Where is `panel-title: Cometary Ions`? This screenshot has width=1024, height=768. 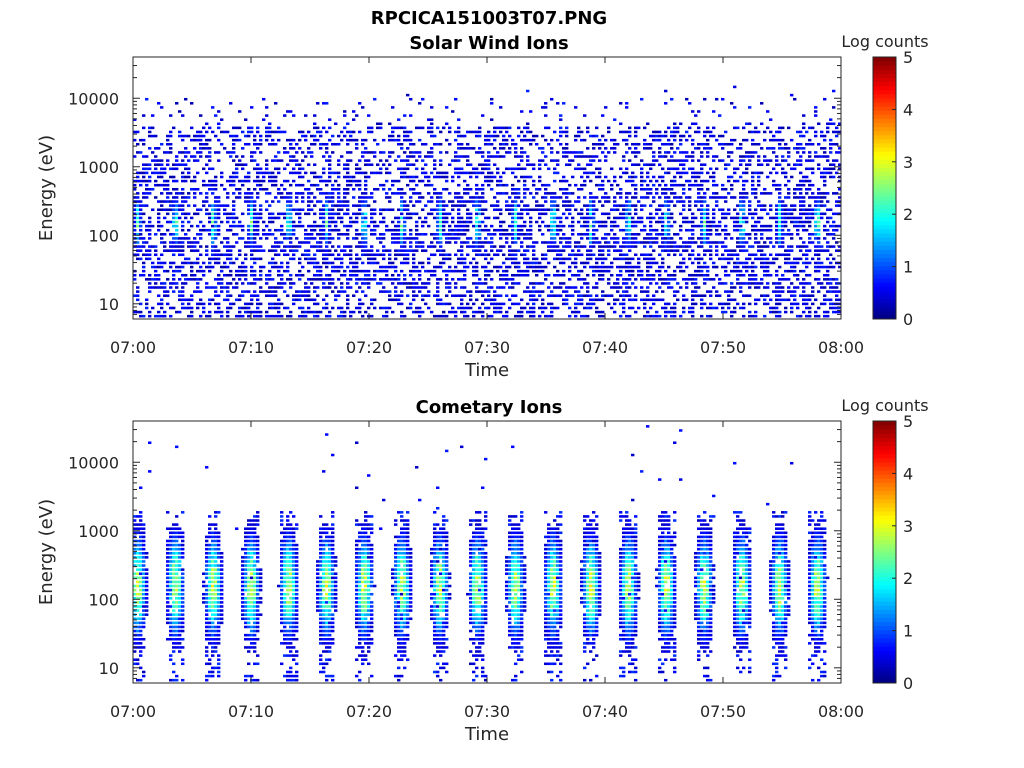 panel-title: Cometary Ions is located at coordinates (489, 407).